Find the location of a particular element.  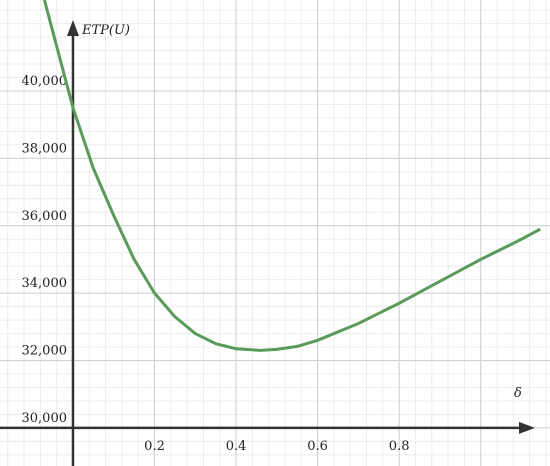

y-tick-label: 32,000 is located at coordinates (45, 351).